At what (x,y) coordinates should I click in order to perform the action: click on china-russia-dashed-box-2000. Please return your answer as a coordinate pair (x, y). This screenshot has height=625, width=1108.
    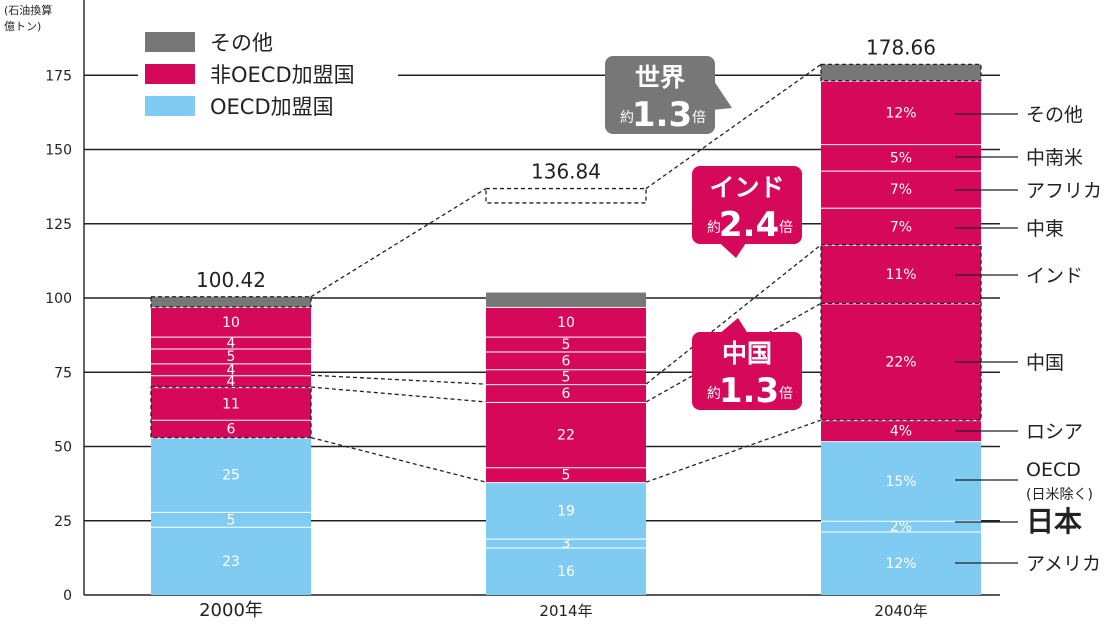
    Looking at the image, I should click on (231, 412).